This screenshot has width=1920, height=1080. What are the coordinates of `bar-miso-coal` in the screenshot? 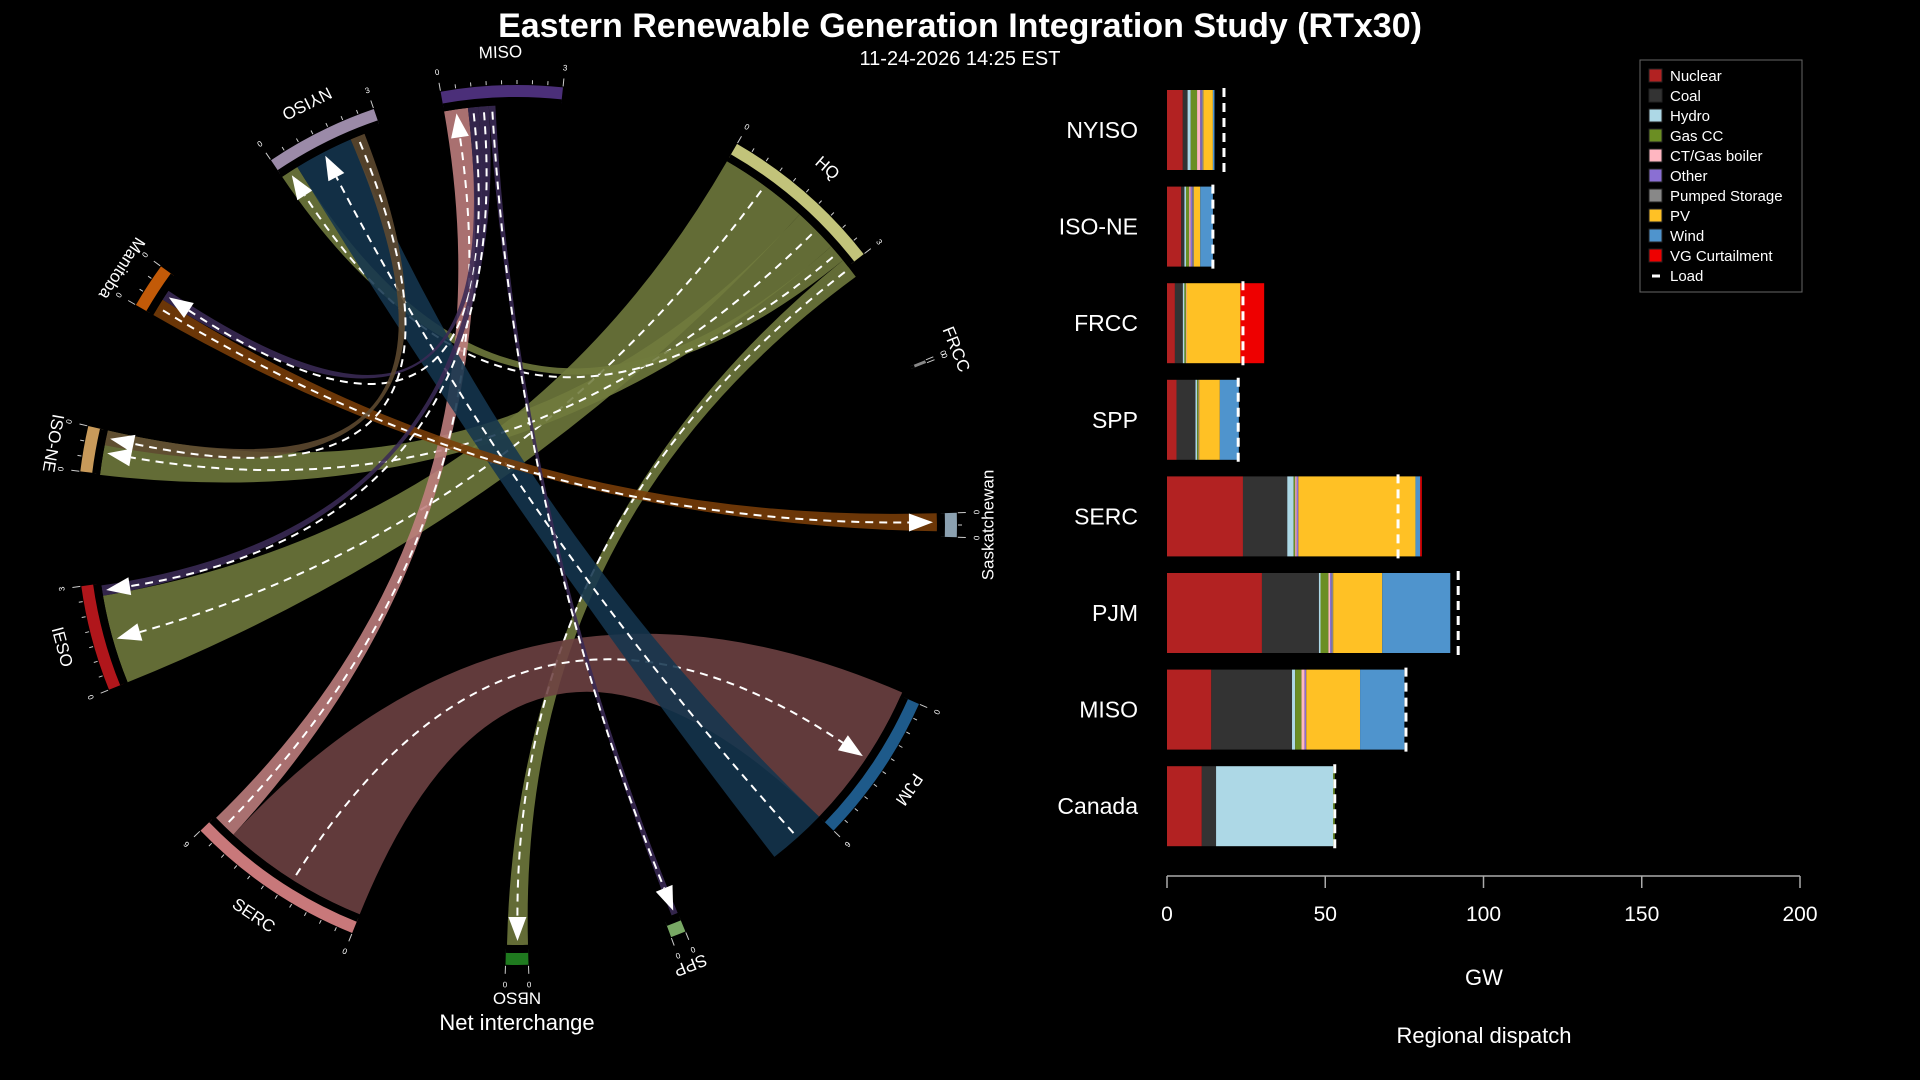 It's located at (1252, 709).